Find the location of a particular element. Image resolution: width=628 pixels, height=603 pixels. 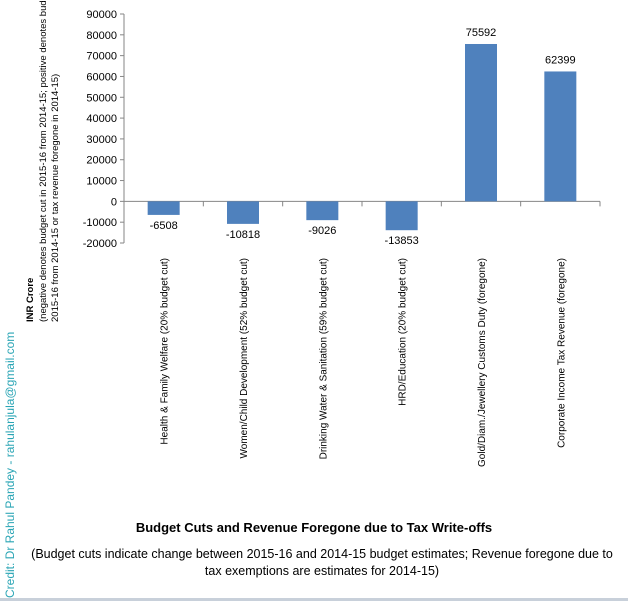

y-tick-label: 60000 is located at coordinates (101, 77).